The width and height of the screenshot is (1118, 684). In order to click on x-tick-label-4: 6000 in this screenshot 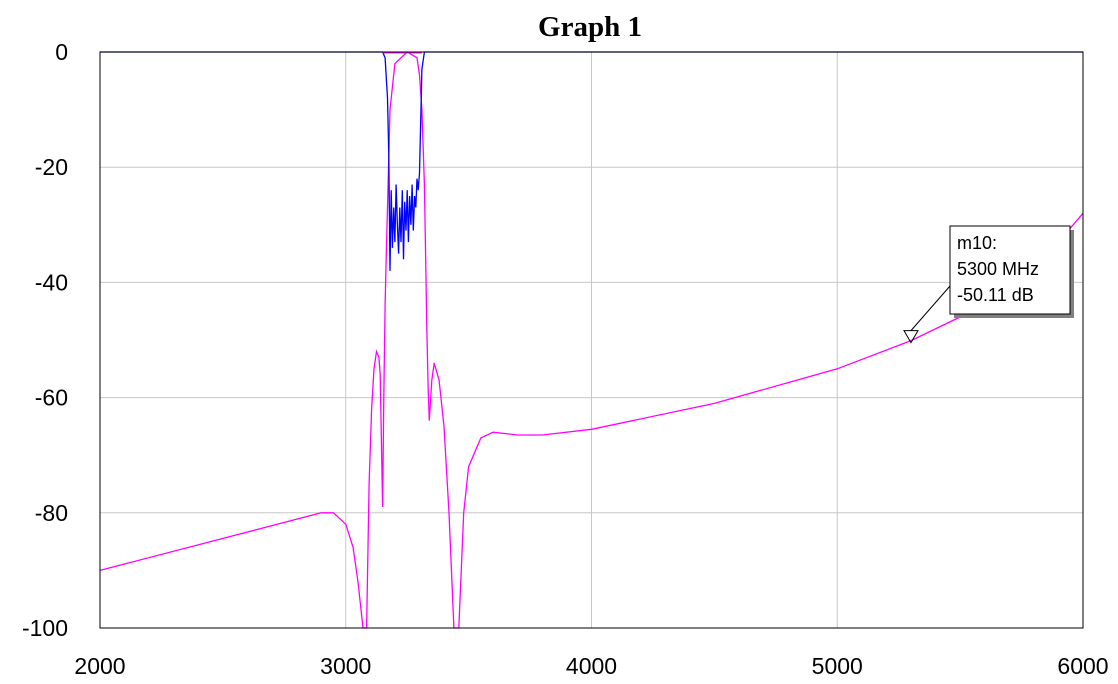, I will do `click(1082, 666)`.